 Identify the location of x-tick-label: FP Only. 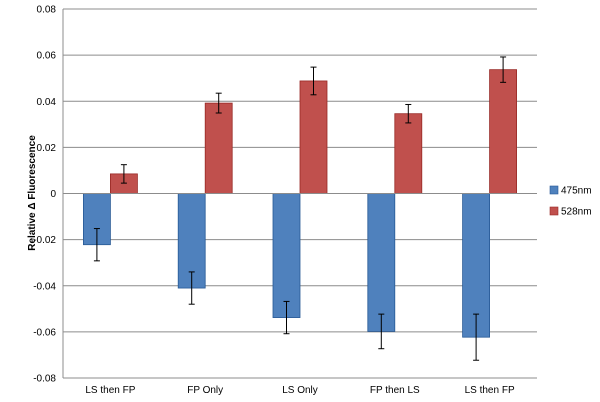
(205, 390).